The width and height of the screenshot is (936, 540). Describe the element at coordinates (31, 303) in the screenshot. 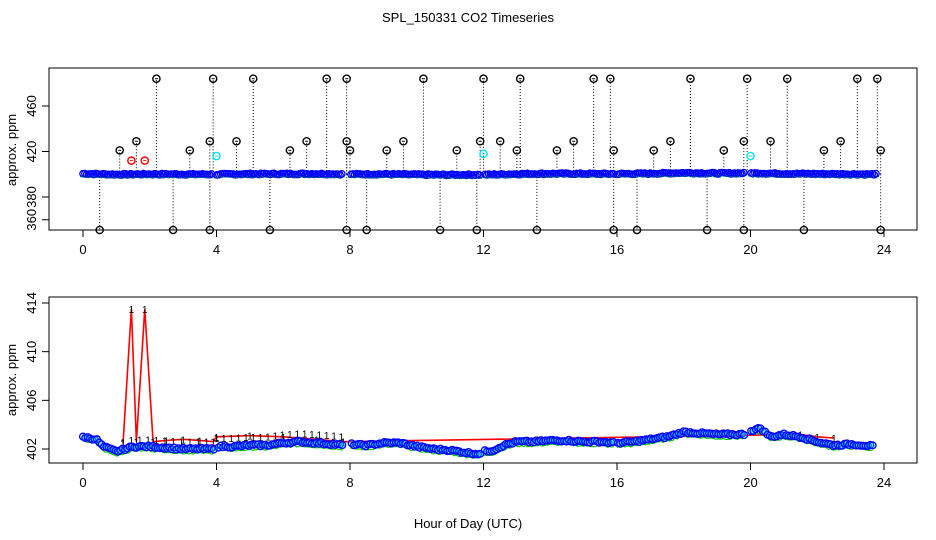

I see `bottom-y-tick-label: 414` at that location.